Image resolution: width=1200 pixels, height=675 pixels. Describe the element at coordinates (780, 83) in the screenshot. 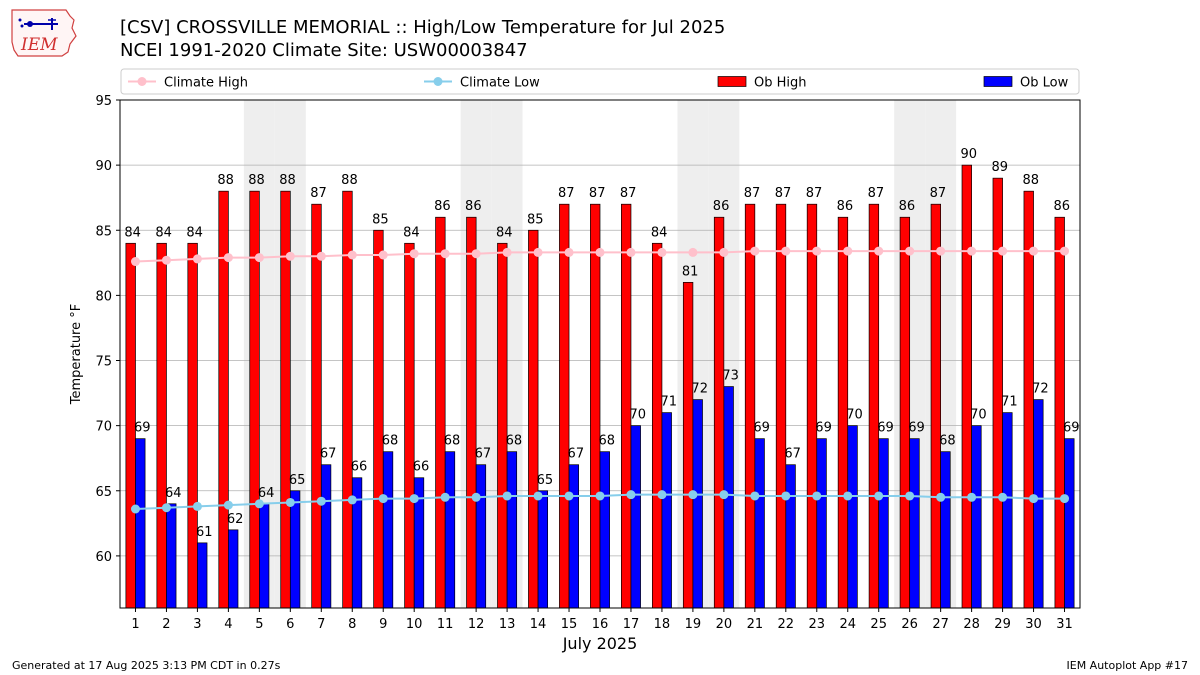

I see `ob-high-legend-label: Ob High` at that location.